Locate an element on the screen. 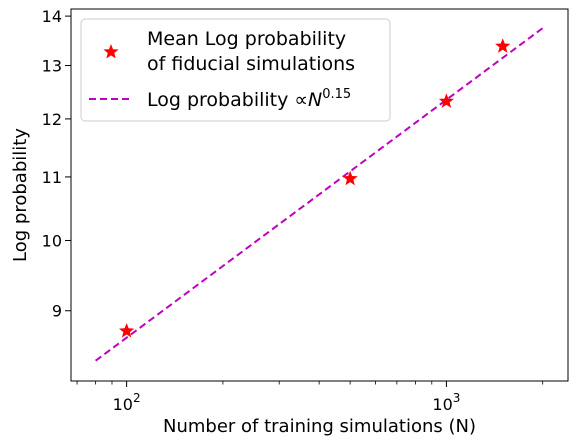  y-tick-label: 12 is located at coordinates (52, 119).